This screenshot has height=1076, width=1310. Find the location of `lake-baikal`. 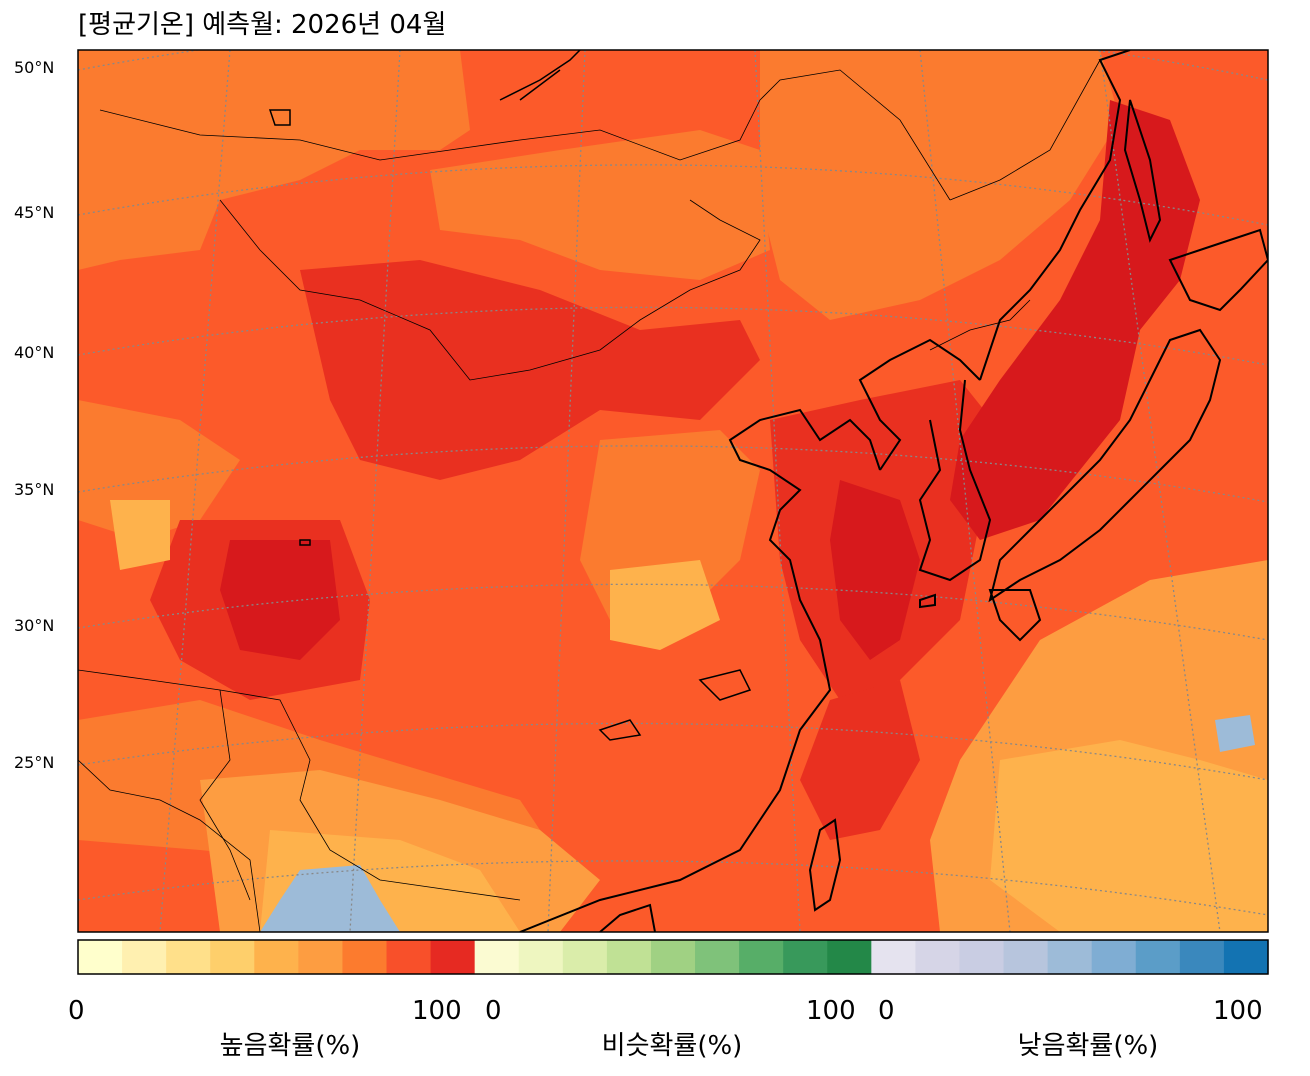

lake-baikal is located at coordinates (540, 75).